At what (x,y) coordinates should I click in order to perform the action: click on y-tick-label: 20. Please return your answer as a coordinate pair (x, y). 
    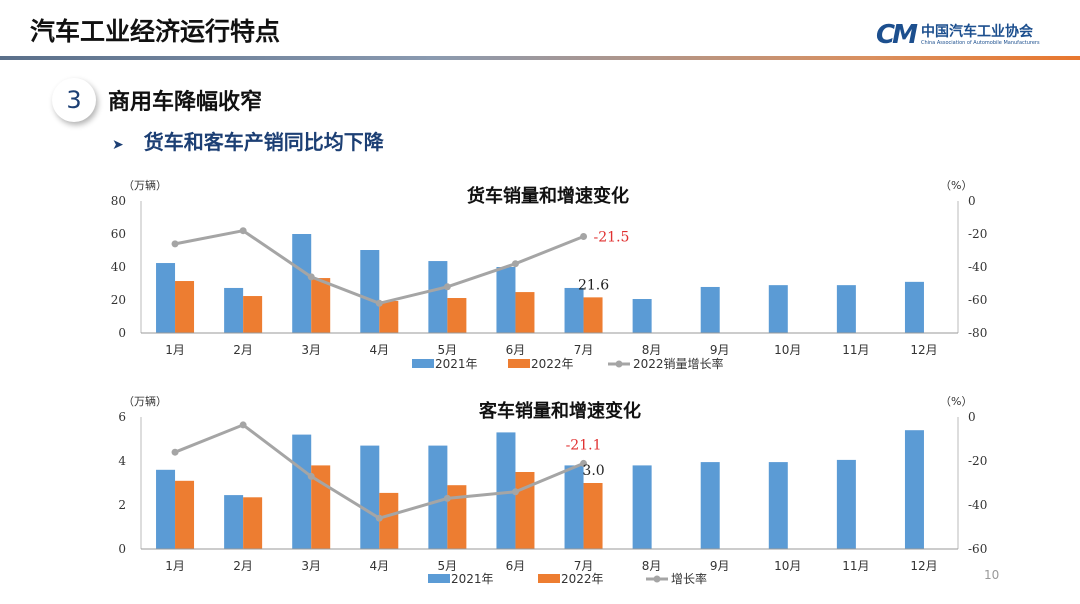
    Looking at the image, I should click on (118, 300).